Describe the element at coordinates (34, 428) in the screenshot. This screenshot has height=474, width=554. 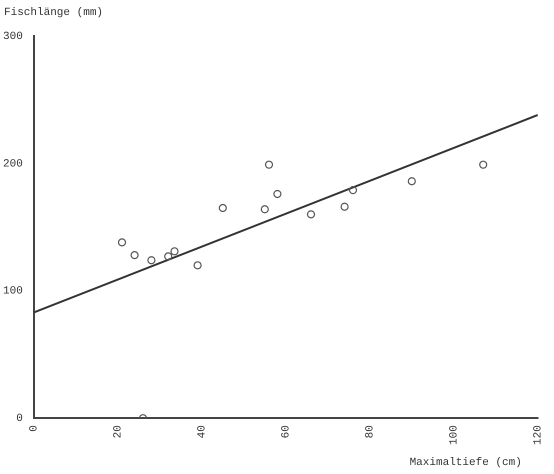
I see `x-tick-label: 0` at that location.